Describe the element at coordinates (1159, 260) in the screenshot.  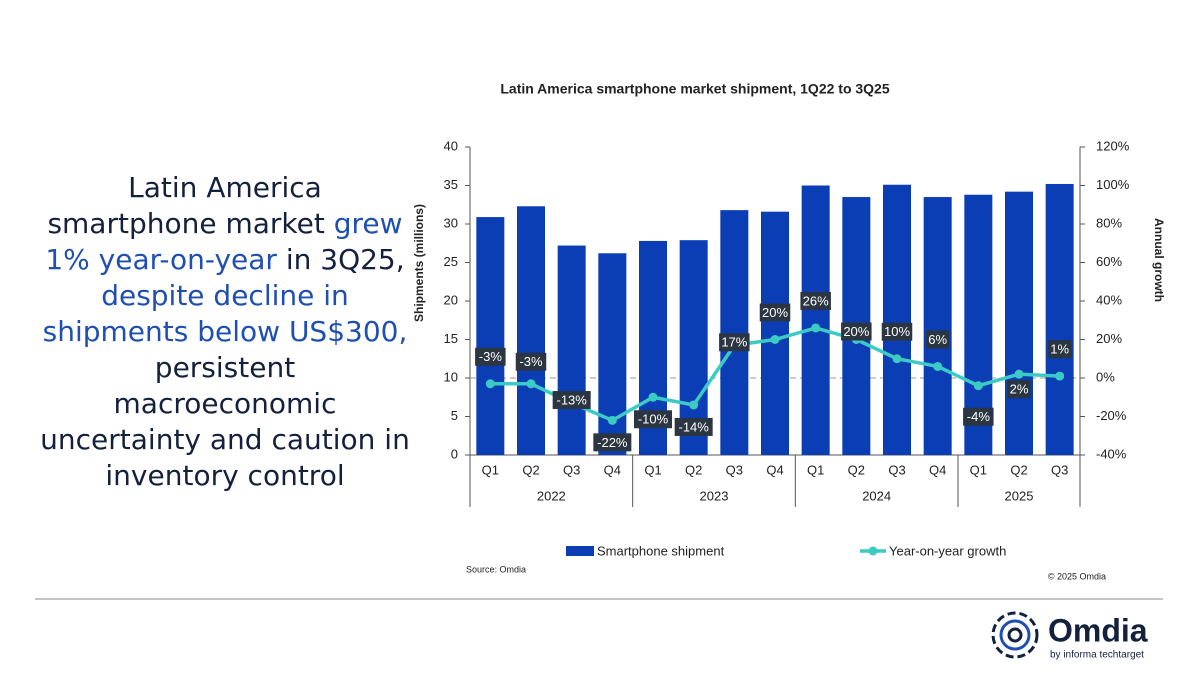
I see `y2-axis-title: Annual growth` at that location.